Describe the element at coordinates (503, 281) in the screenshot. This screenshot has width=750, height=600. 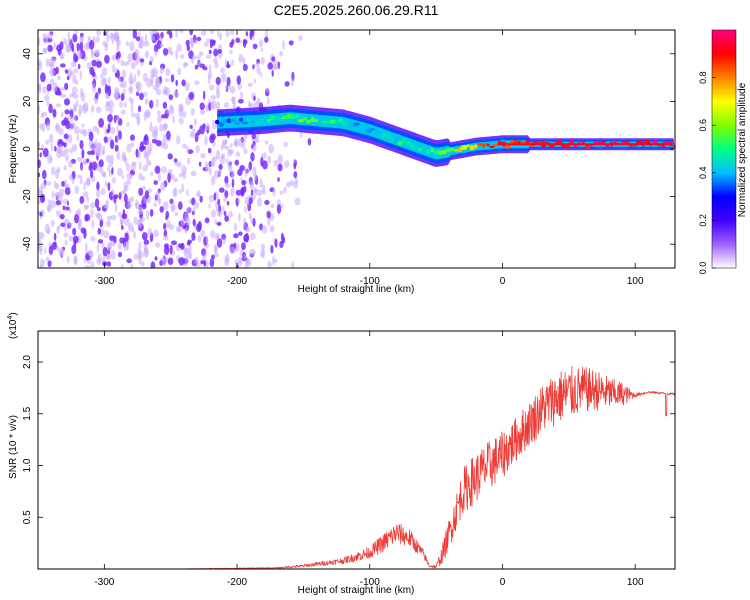
I see `x-tick-label: 0` at that location.